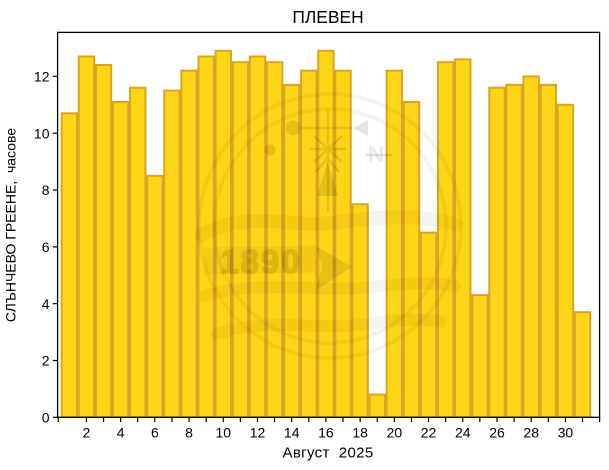 The height and width of the screenshot is (470, 609). Describe the element at coordinates (327, 453) in the screenshot. I see `svg-text: Август 2025` at that location.